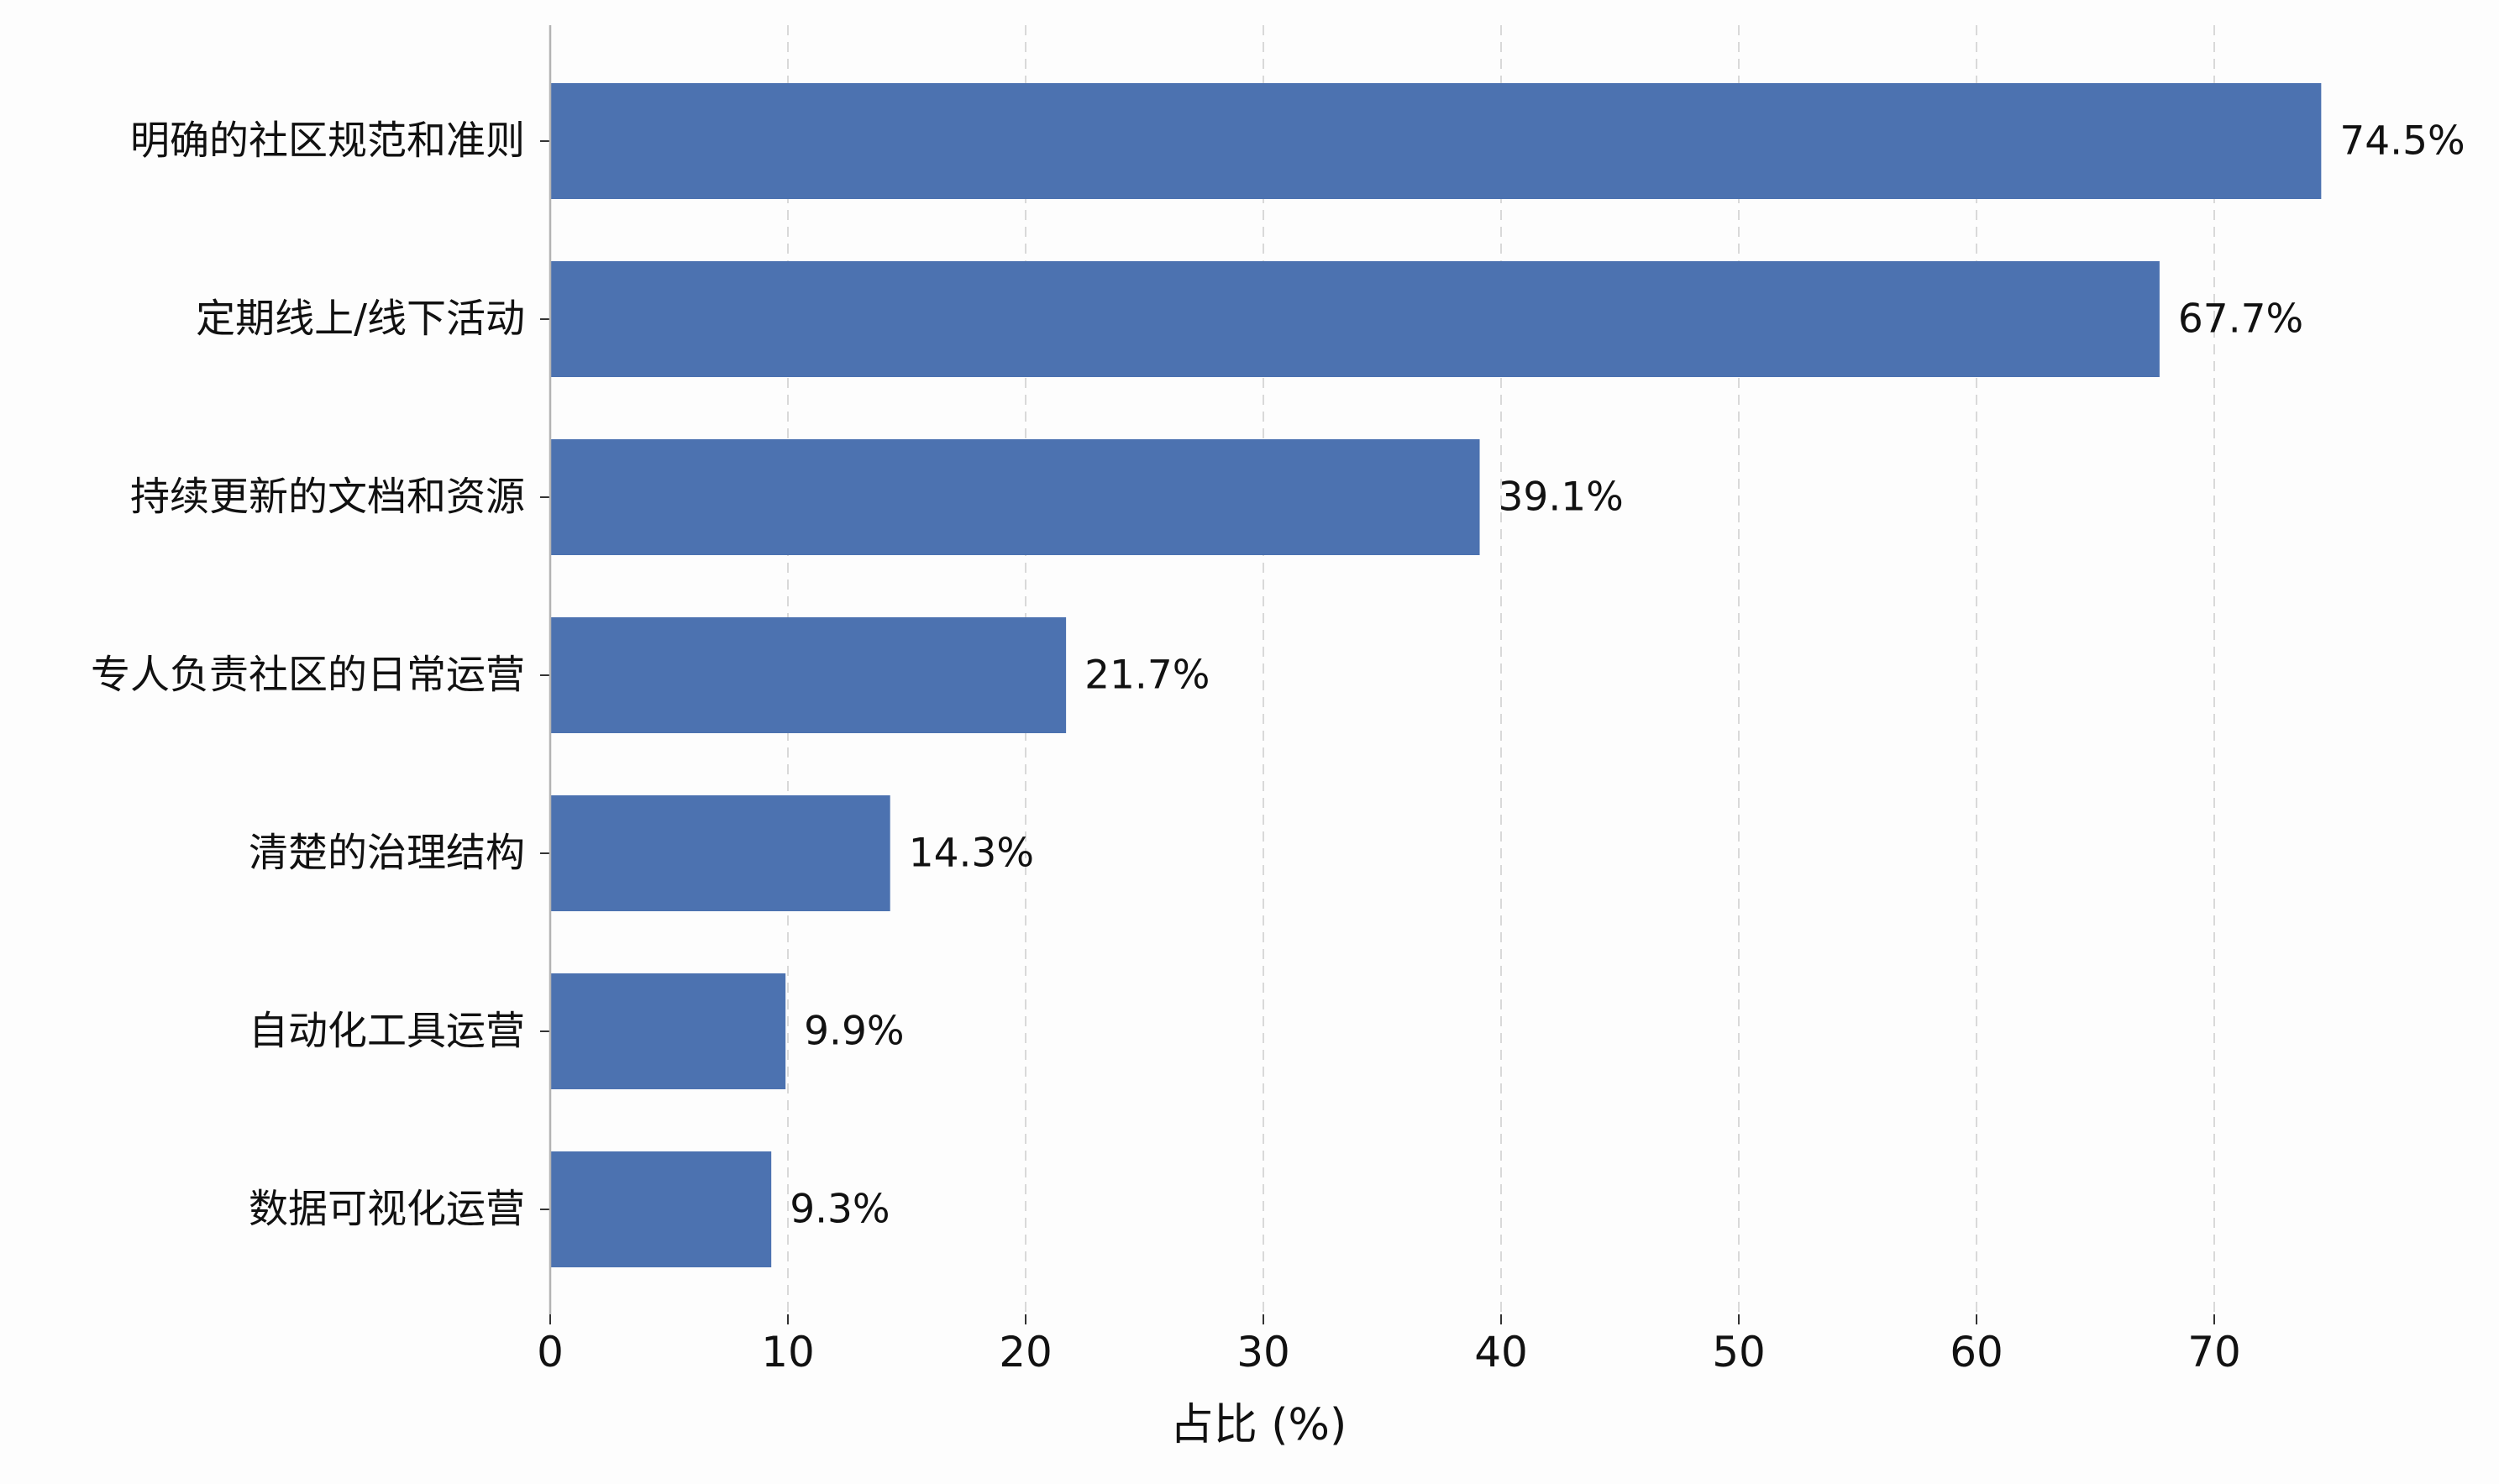 The height and width of the screenshot is (1484, 2499). I want to click on x-tick-label: 20, so click(1026, 1353).